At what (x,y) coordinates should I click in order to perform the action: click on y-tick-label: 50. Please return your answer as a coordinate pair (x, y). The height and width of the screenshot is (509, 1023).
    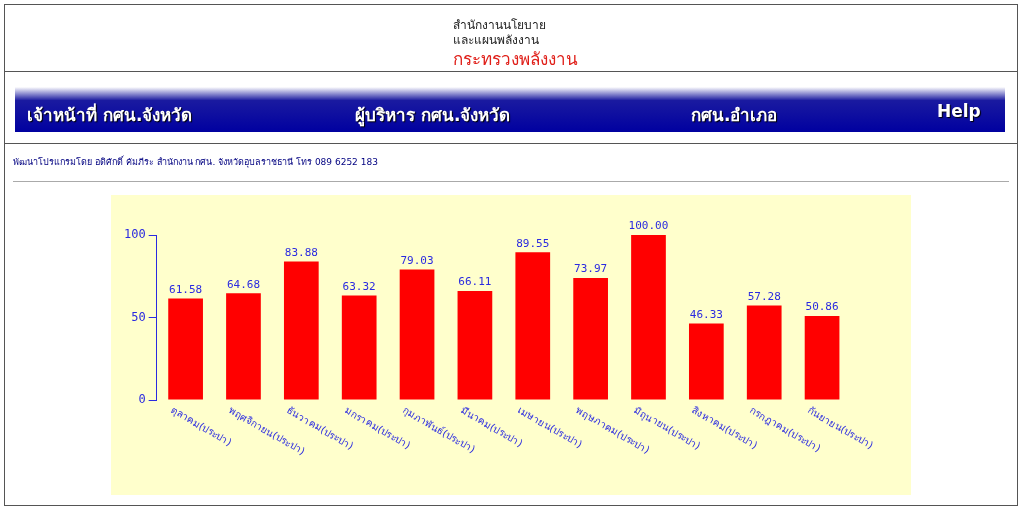
    Looking at the image, I should click on (138, 316).